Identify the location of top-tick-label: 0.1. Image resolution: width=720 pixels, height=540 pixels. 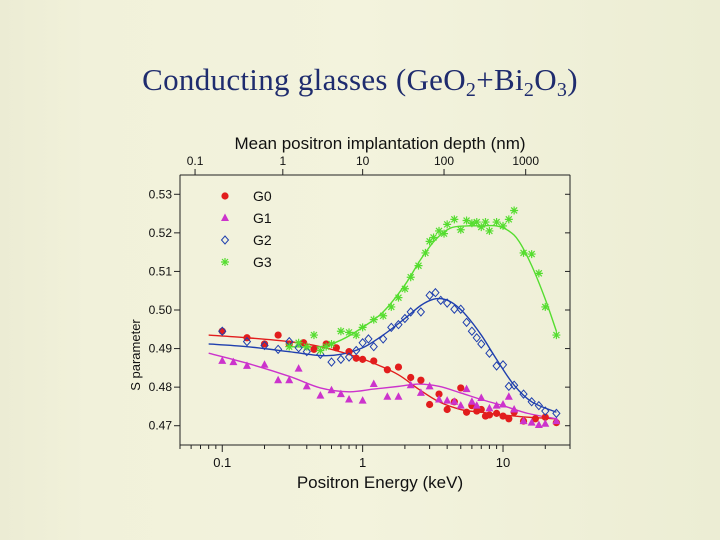
(195, 161).